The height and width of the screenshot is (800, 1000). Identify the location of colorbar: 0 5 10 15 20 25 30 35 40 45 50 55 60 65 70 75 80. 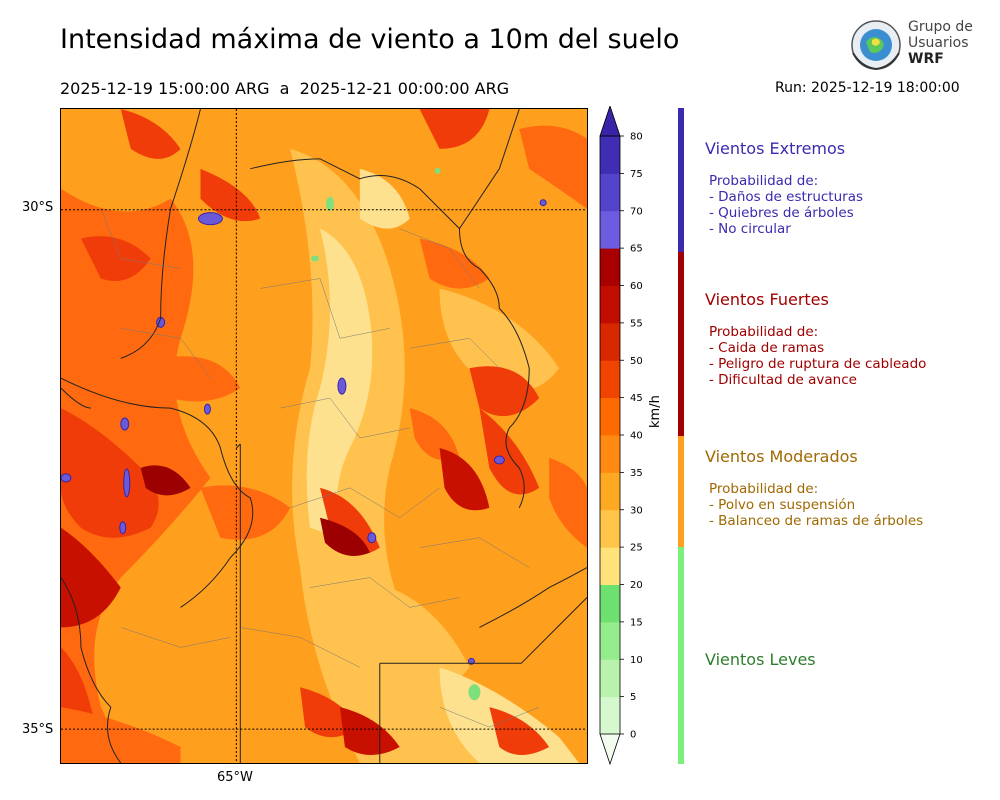
(621, 436).